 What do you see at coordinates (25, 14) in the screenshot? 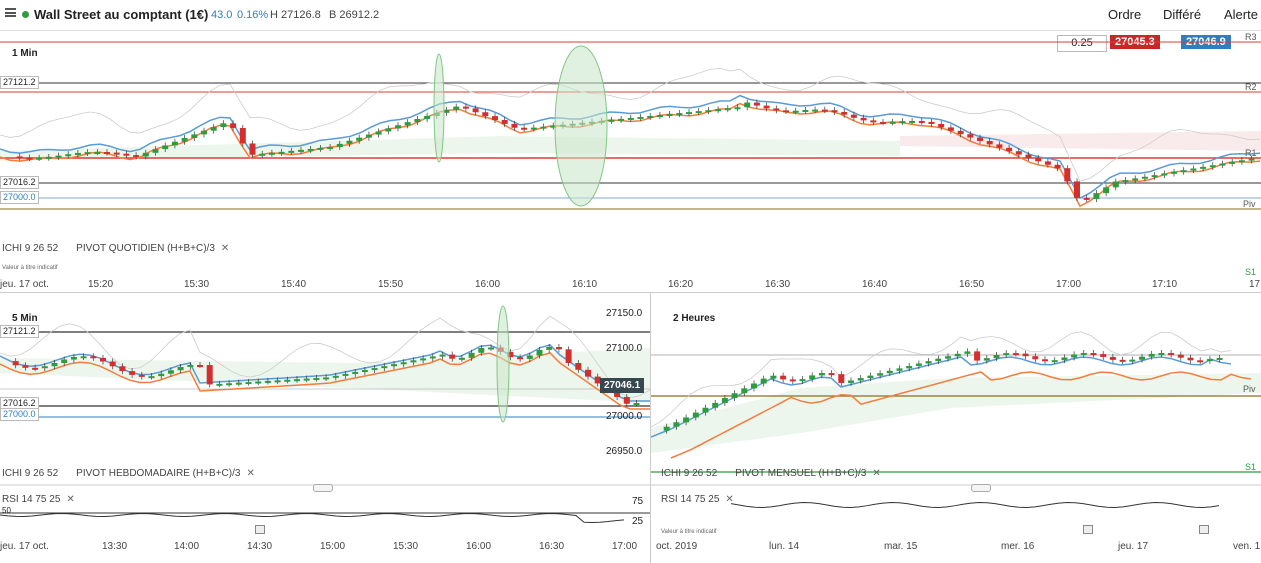
I see `market-open-dot-icon` at bounding box center [25, 14].